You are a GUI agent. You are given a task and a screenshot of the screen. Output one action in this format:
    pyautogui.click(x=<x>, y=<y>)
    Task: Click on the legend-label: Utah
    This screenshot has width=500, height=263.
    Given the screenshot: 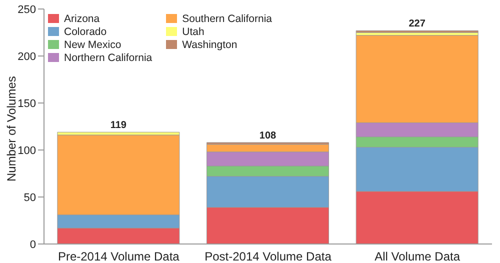 What is the action you would take?
    pyautogui.click(x=193, y=32)
    